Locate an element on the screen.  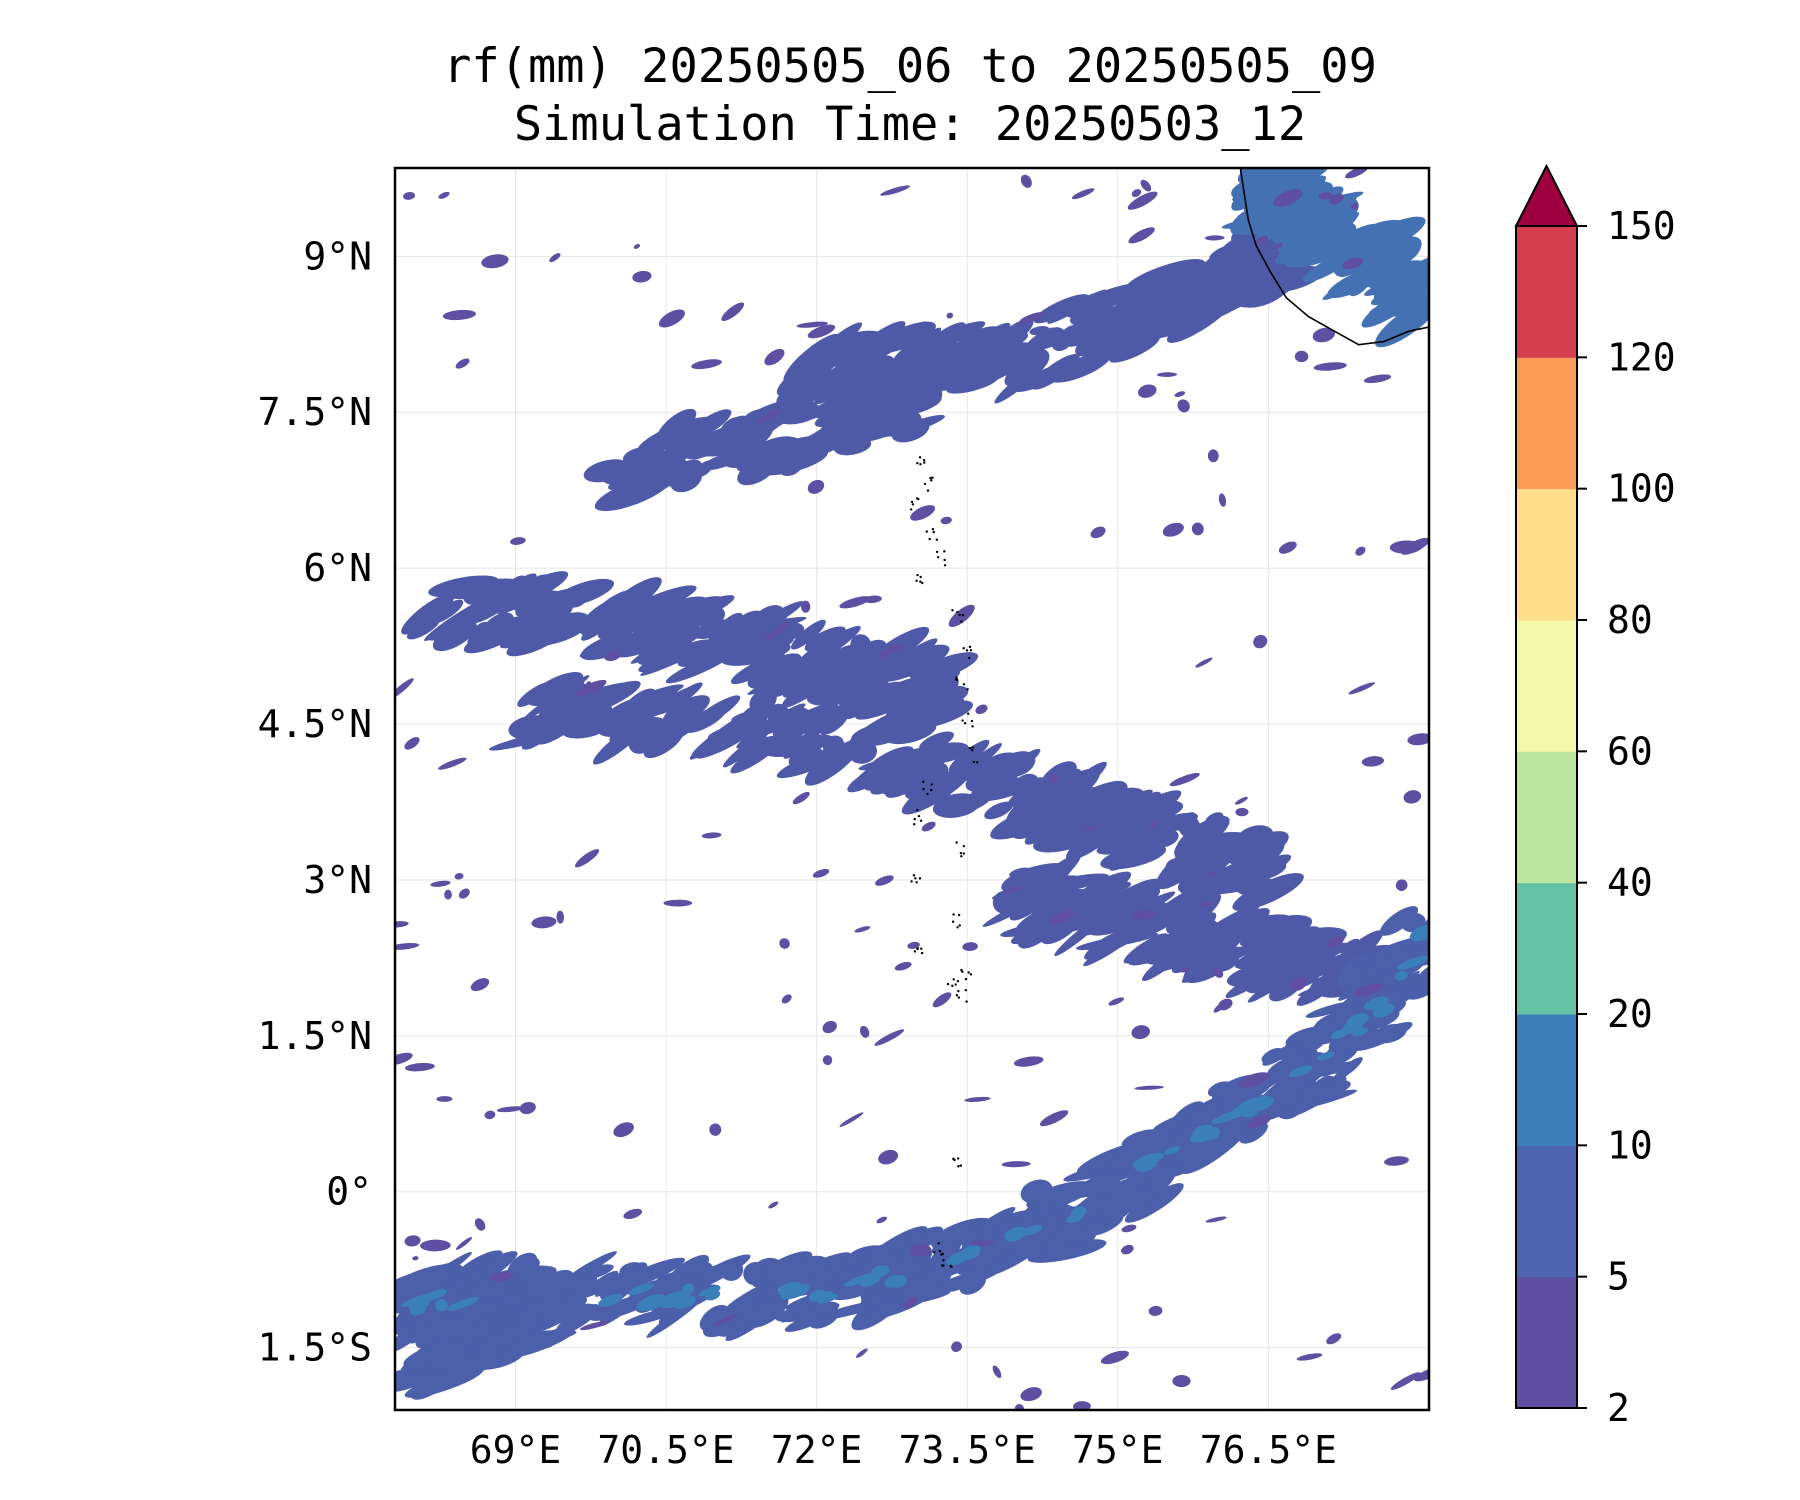
colorbar-segment is located at coordinates (1546, 948).